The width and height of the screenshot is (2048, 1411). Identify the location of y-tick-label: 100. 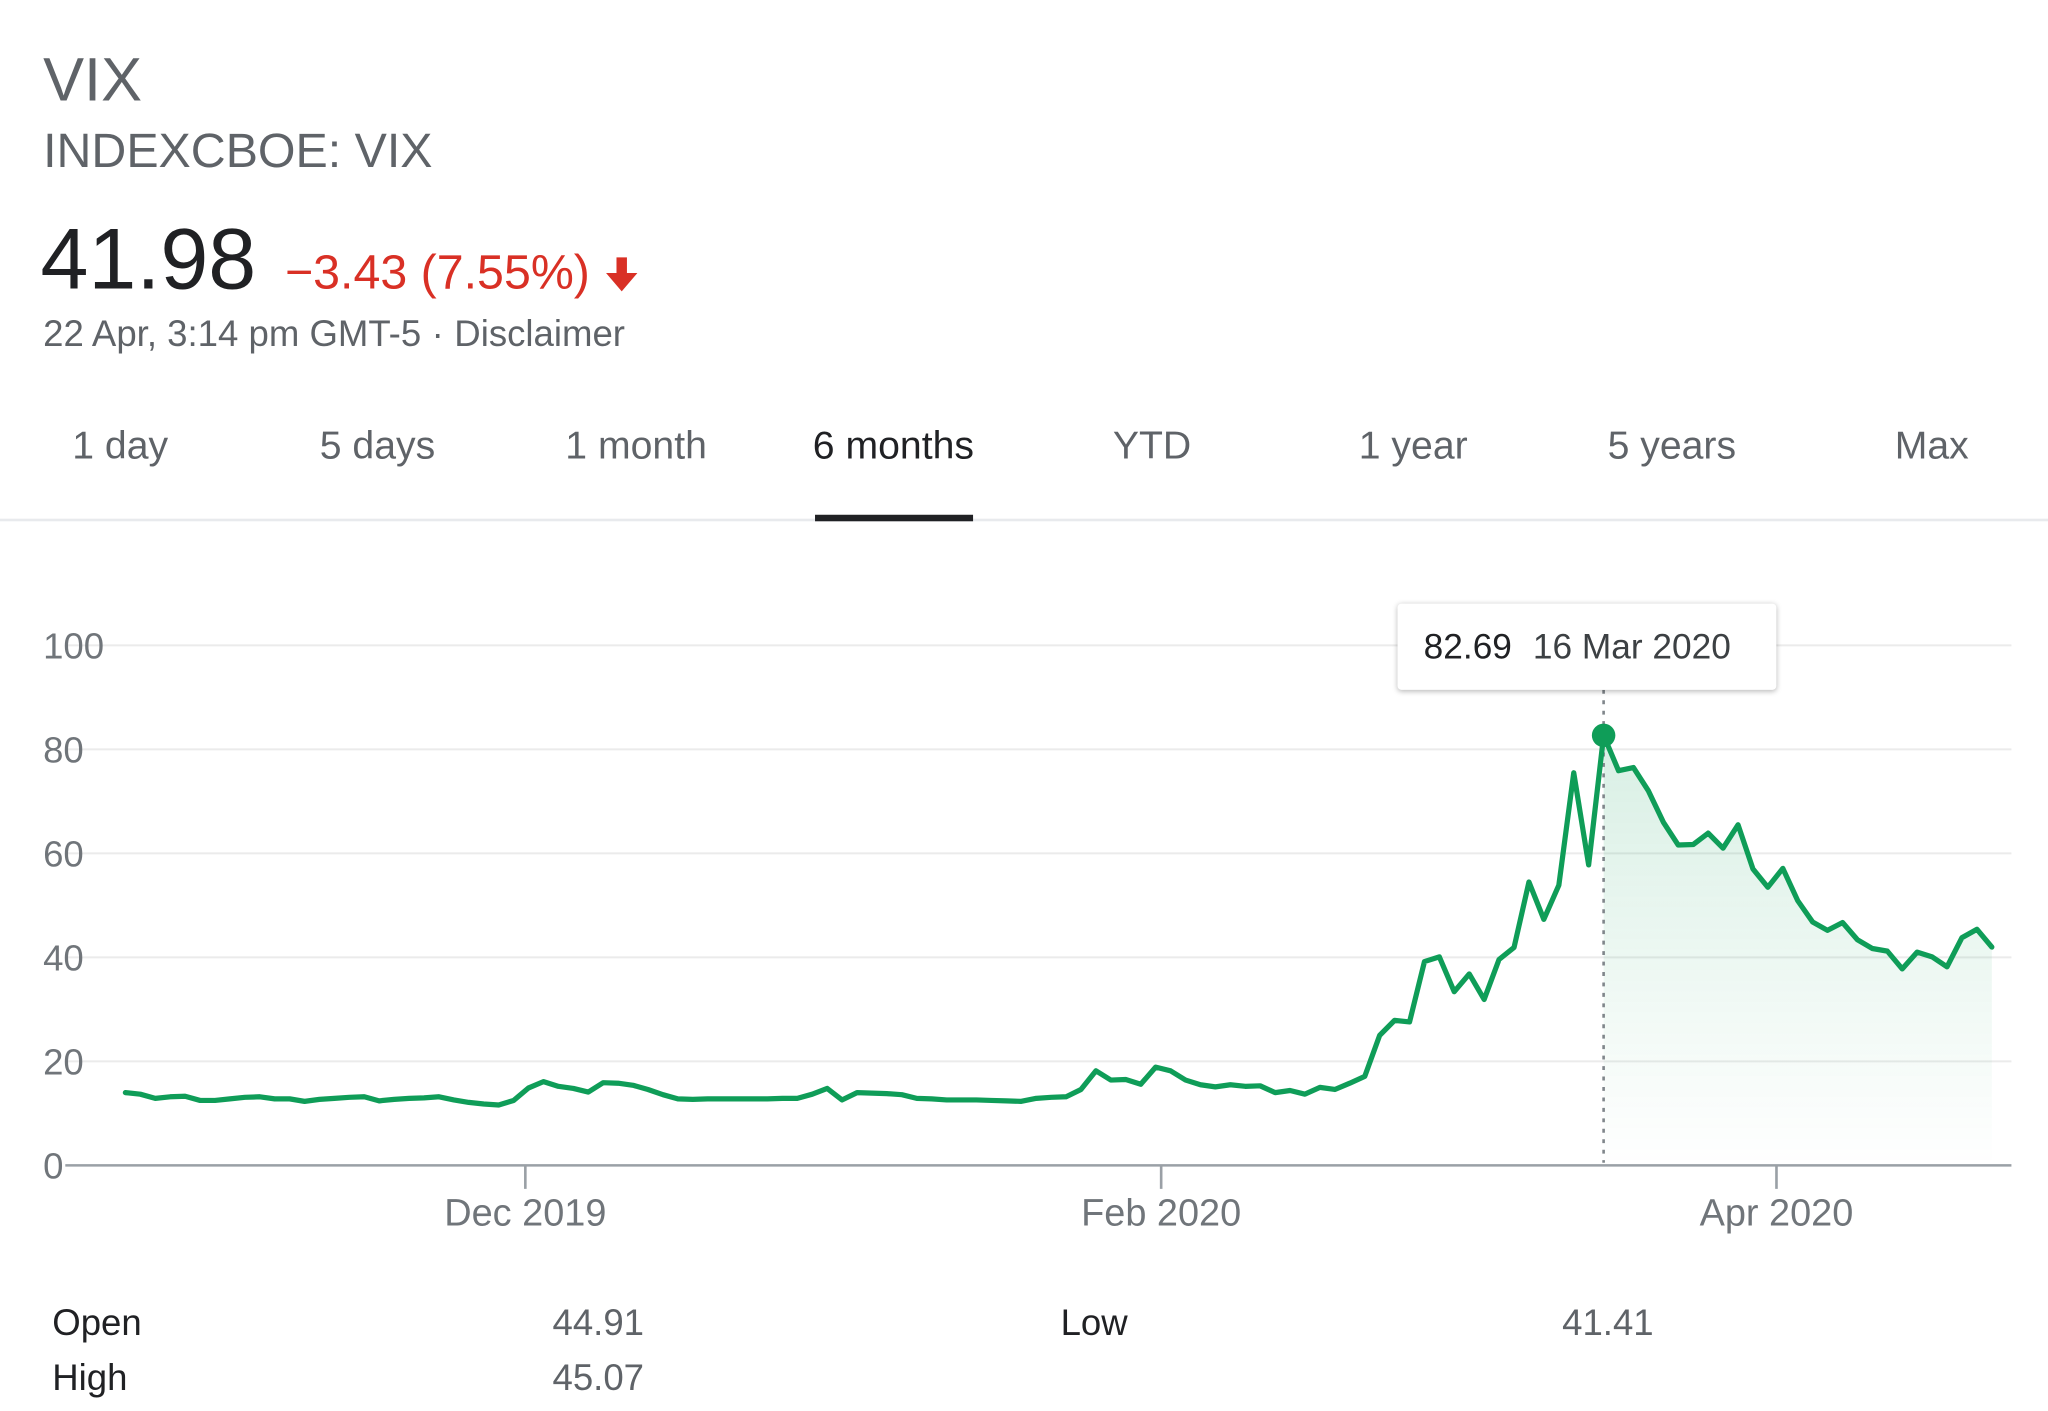
(73, 645).